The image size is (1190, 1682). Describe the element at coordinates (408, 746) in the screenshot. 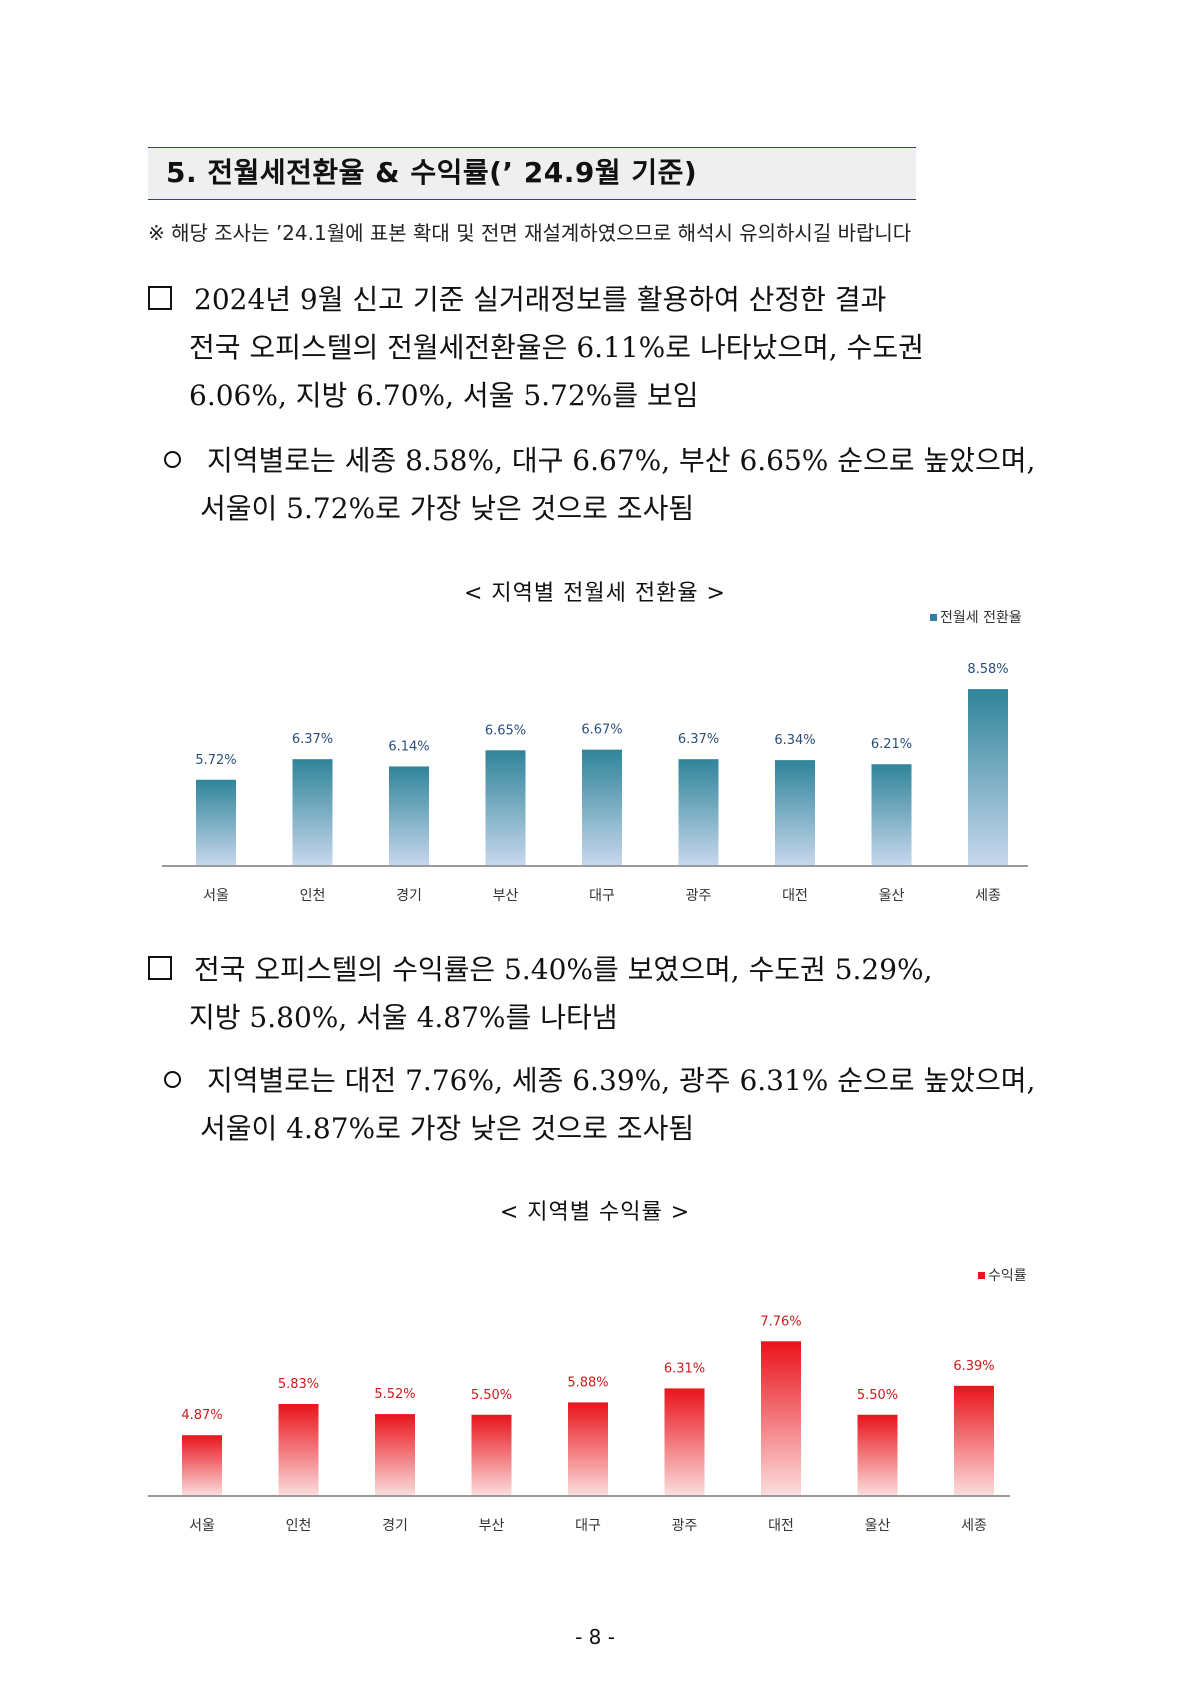

I see `data-label: 6.14%` at that location.